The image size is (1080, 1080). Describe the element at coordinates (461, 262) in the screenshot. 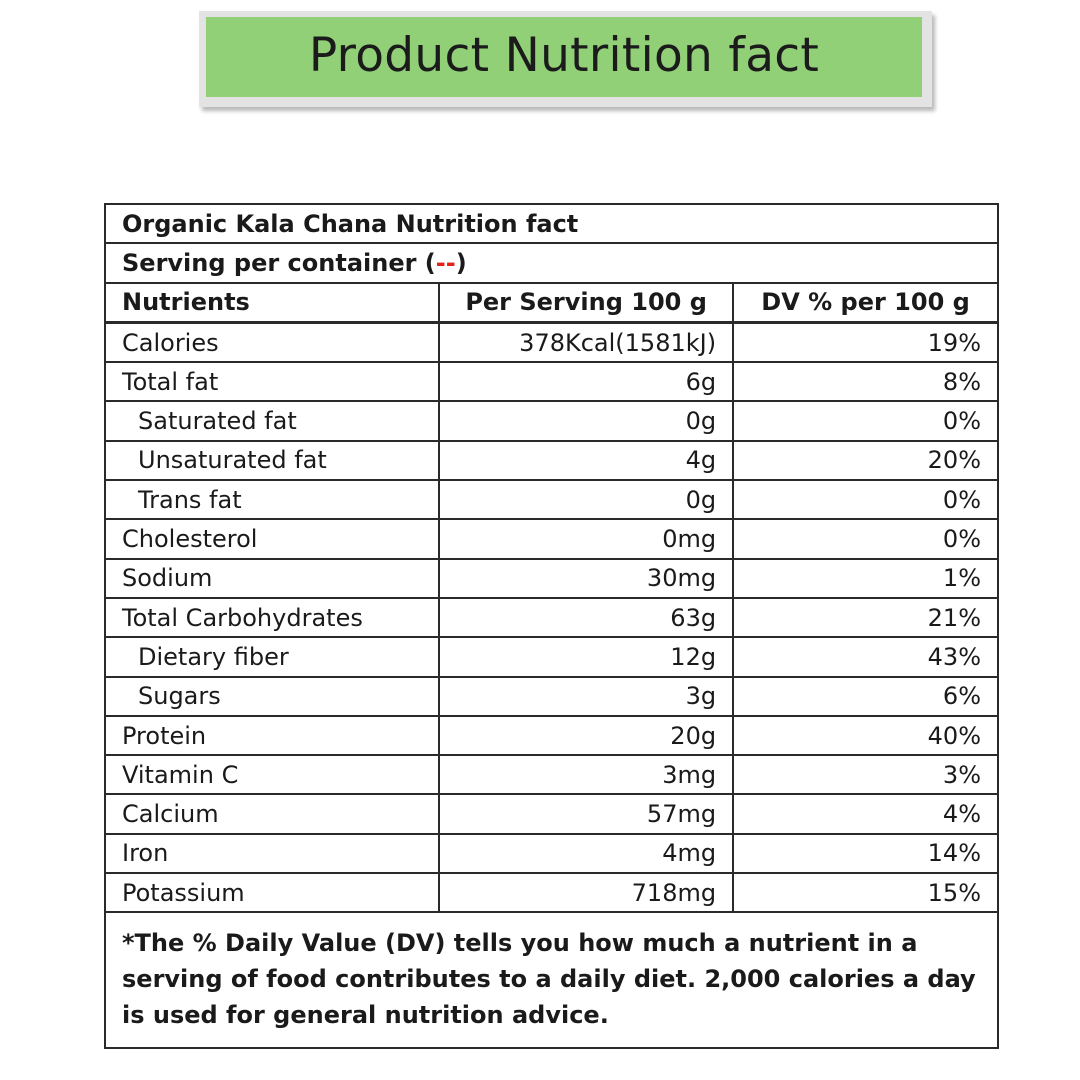

I see `serving-suffix: )` at that location.